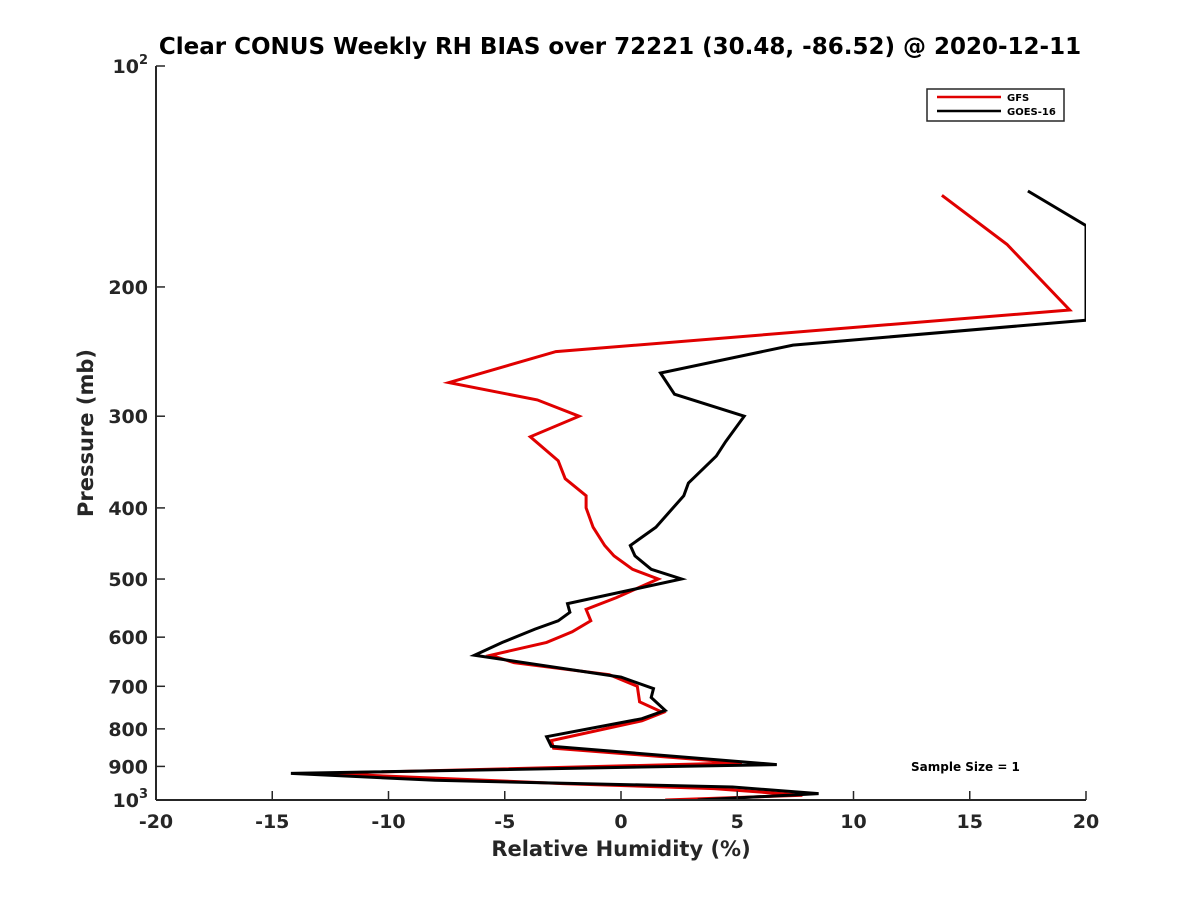 This screenshot has height=900, width=1200. What do you see at coordinates (853, 822) in the screenshot?
I see `x-tick-label: 10` at bounding box center [853, 822].